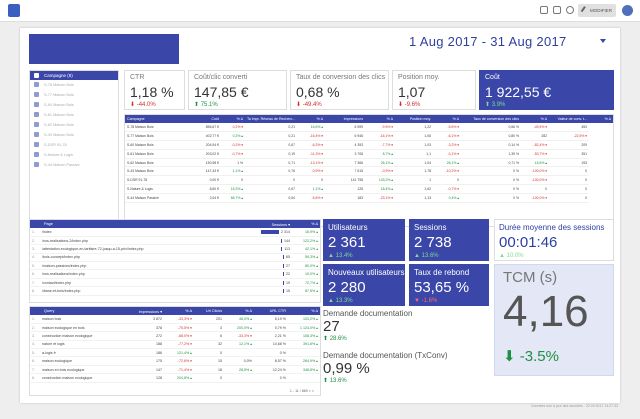  I want to click on column-header: Position moy., so click(414, 119).